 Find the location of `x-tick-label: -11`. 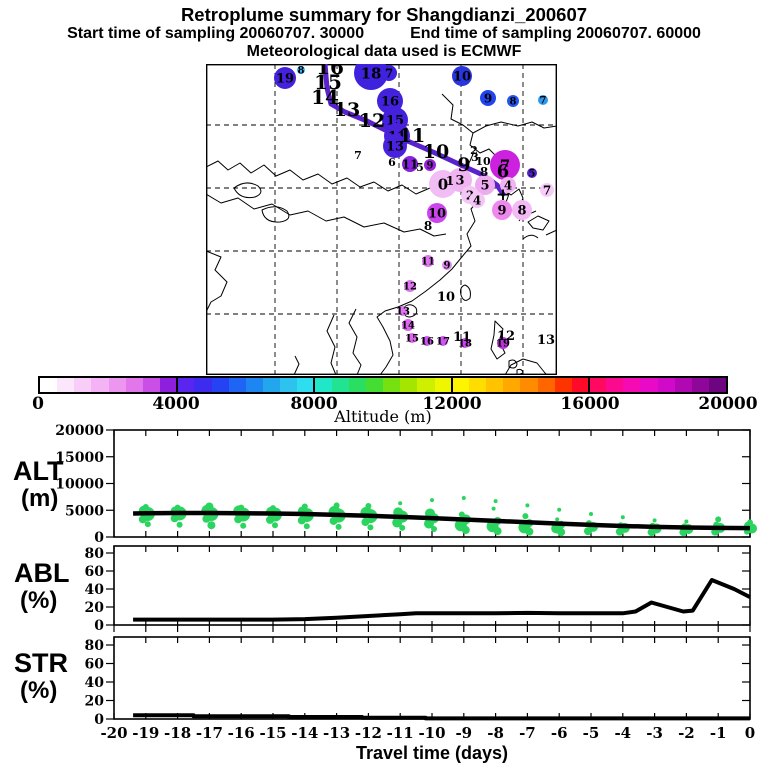

x-tick-label: -11 is located at coordinates (400, 733).